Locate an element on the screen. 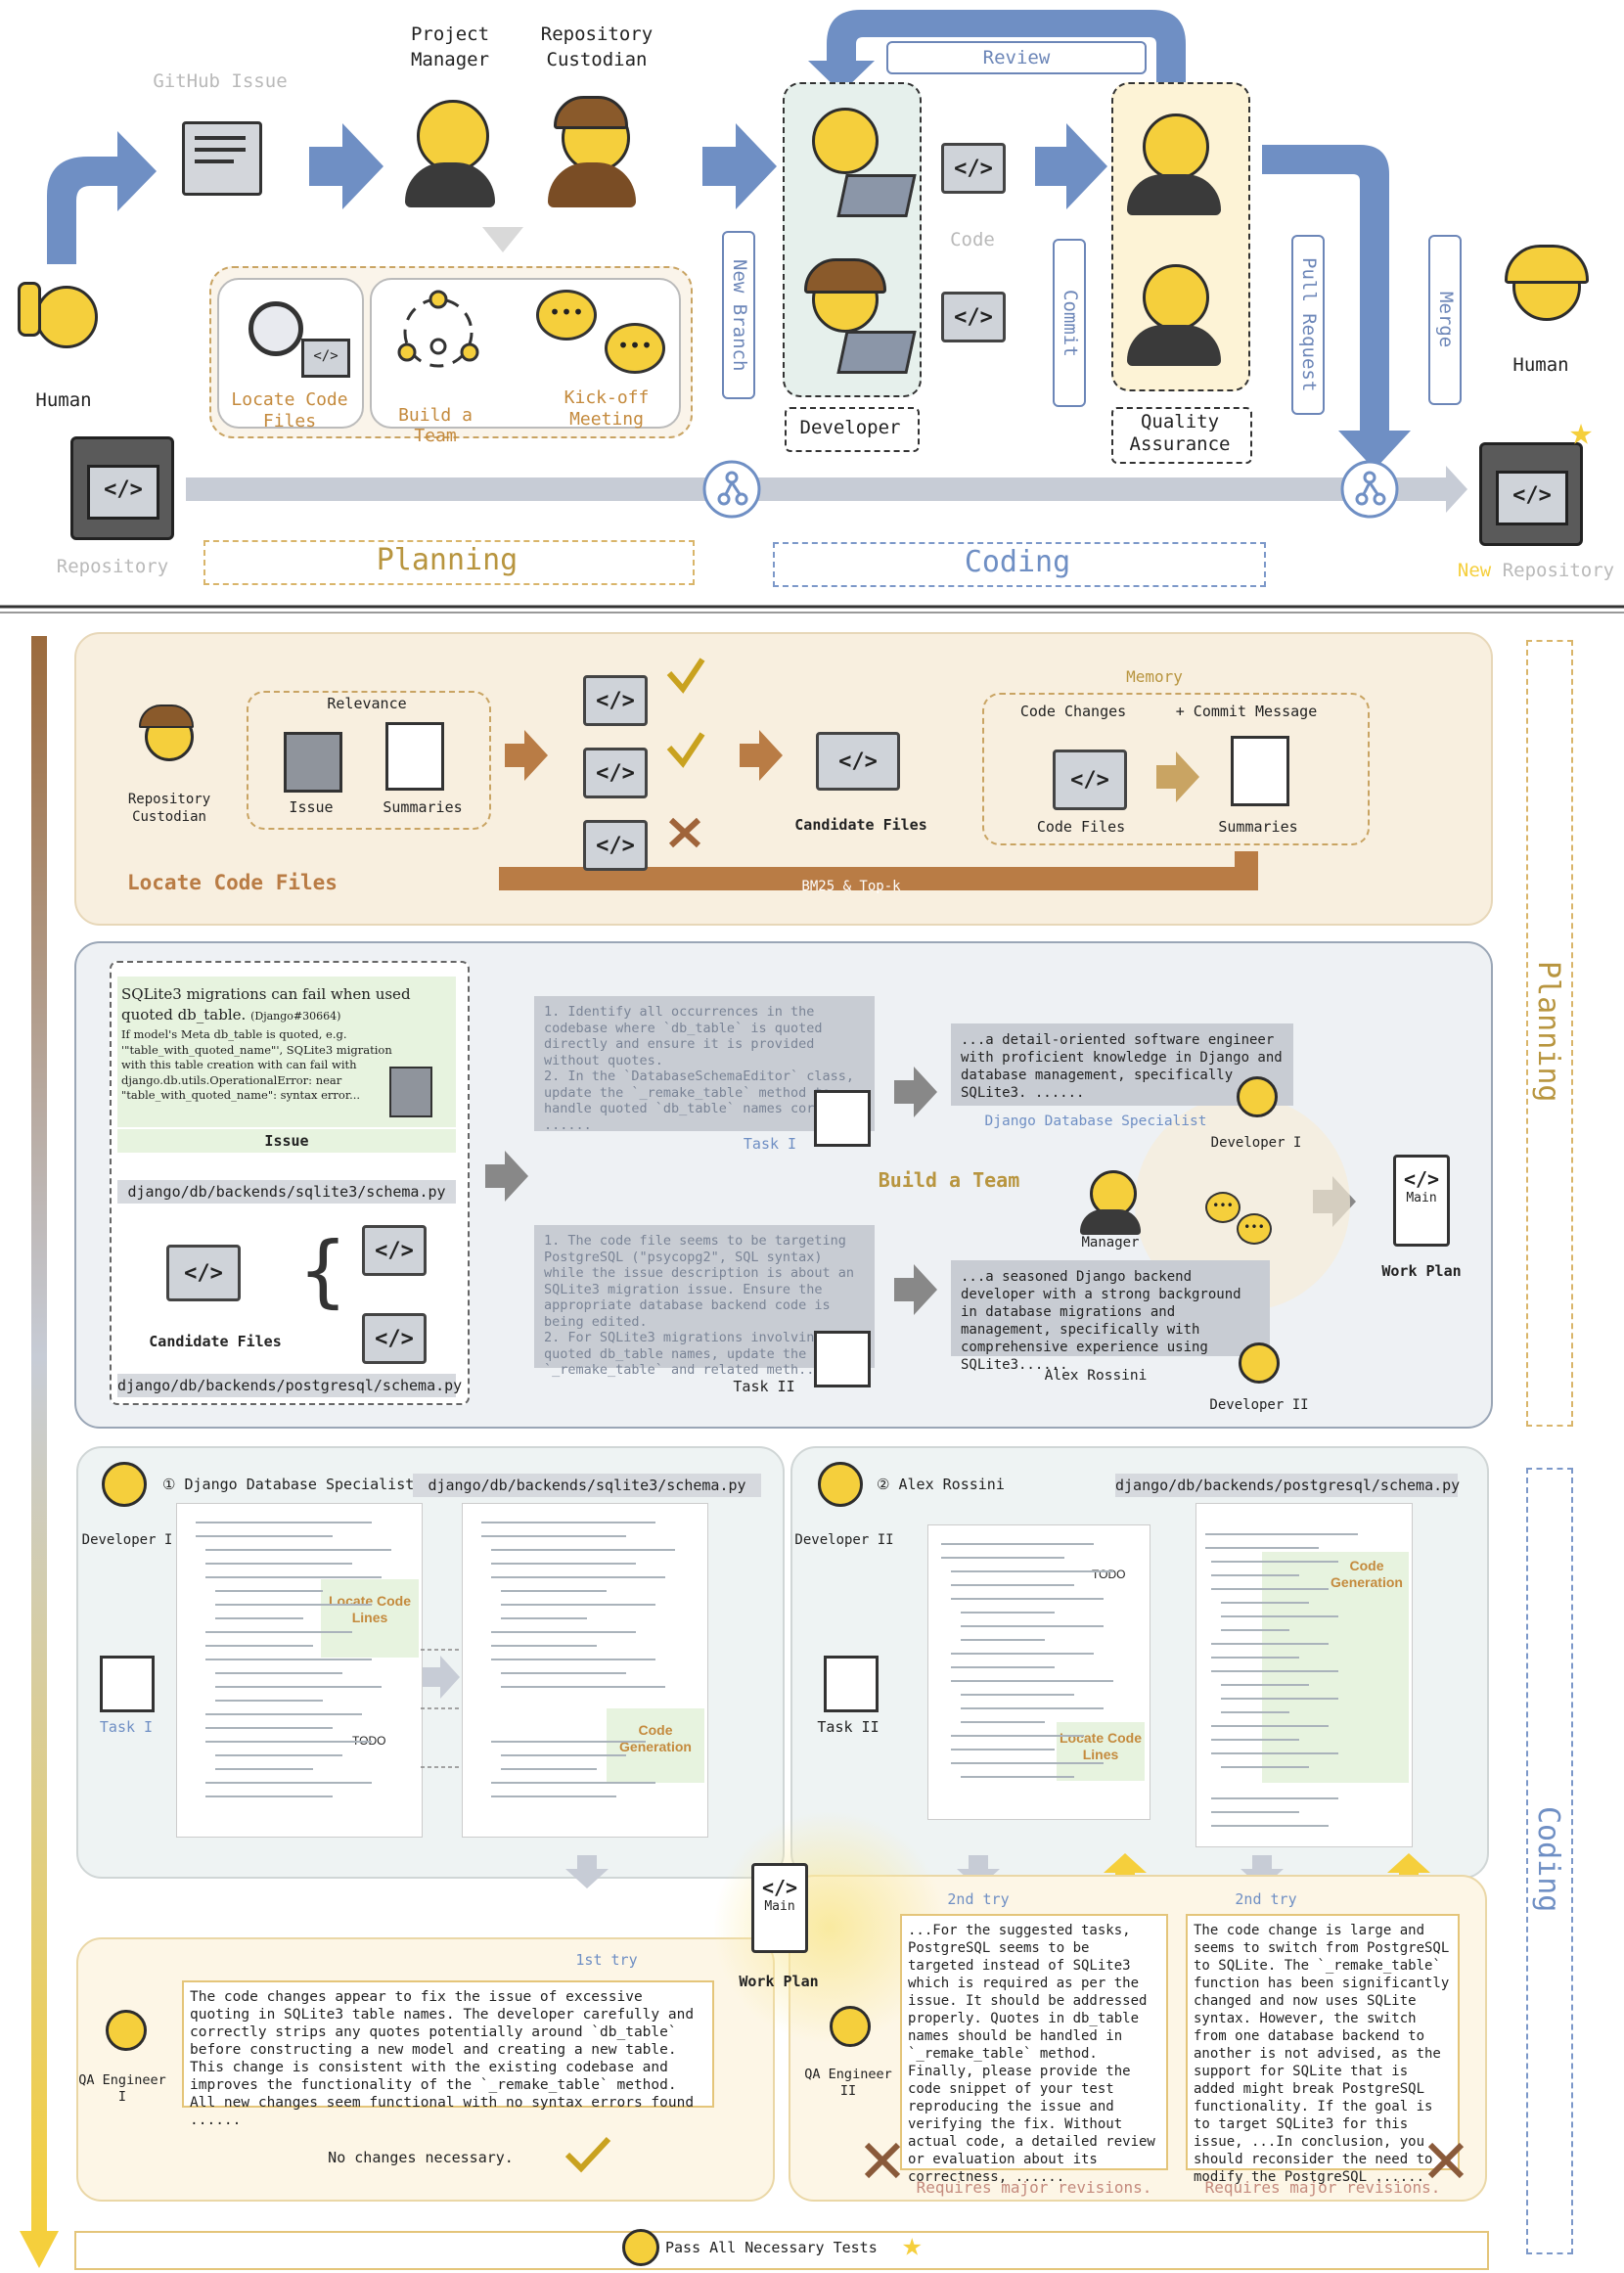 This screenshot has width=1624, height=2273. qa-2-robe is located at coordinates (1174, 345).